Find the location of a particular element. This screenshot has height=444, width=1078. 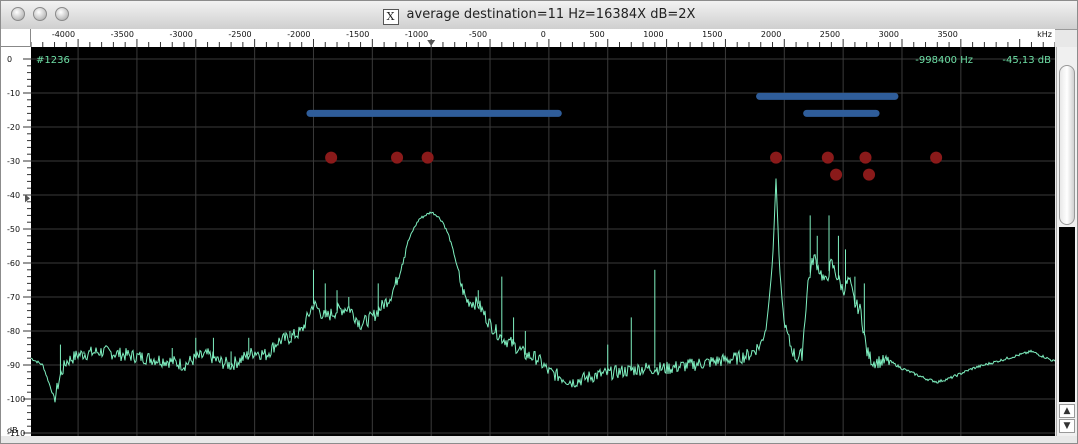

ruler-corner is located at coordinates (16, 38).